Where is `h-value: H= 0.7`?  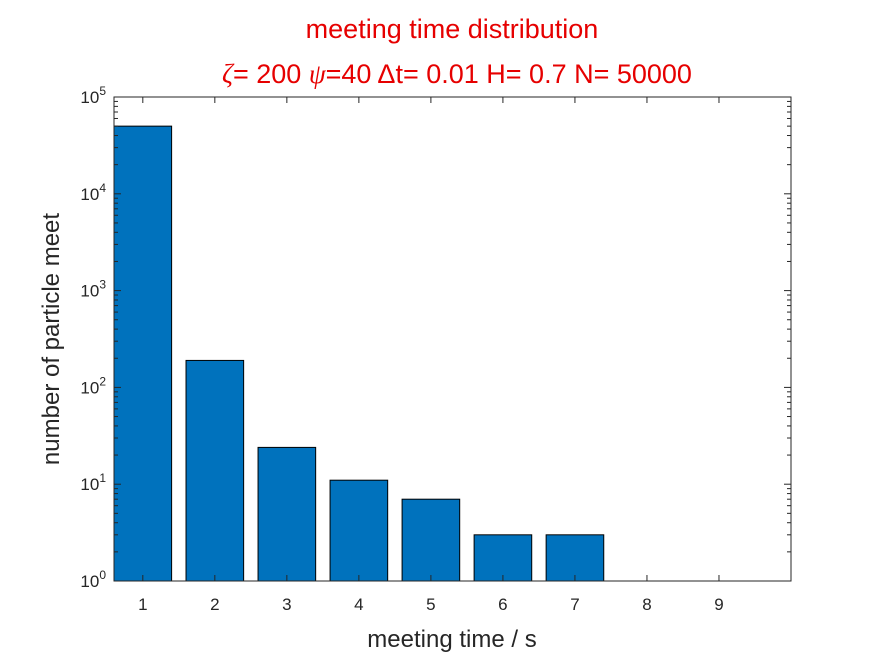
h-value: H= 0.7 is located at coordinates (530, 74).